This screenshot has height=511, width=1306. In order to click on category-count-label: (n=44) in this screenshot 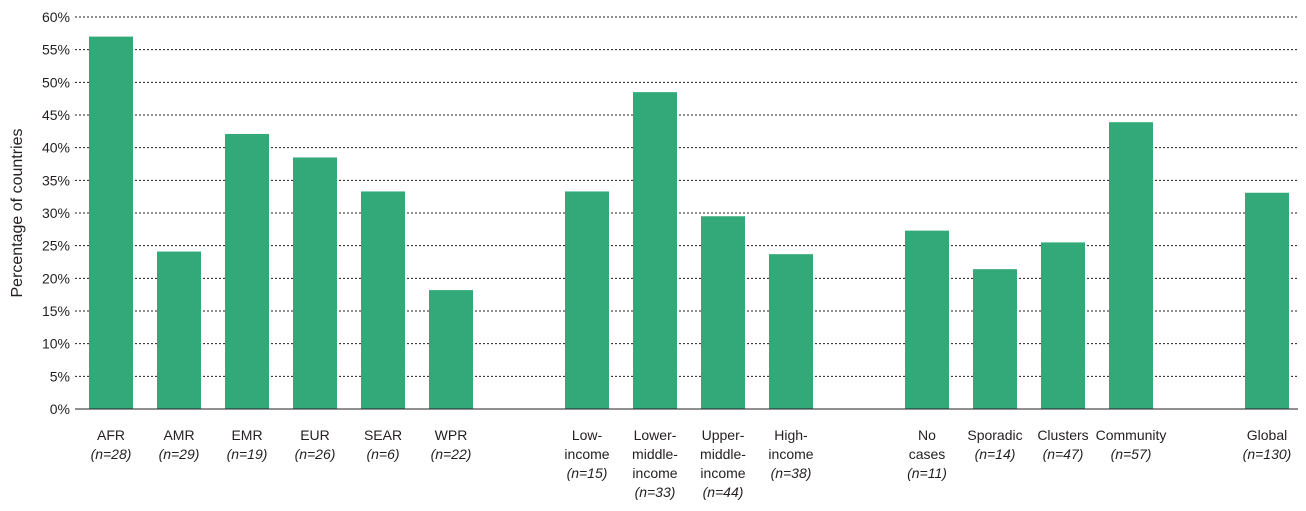, I will do `click(723, 492)`.